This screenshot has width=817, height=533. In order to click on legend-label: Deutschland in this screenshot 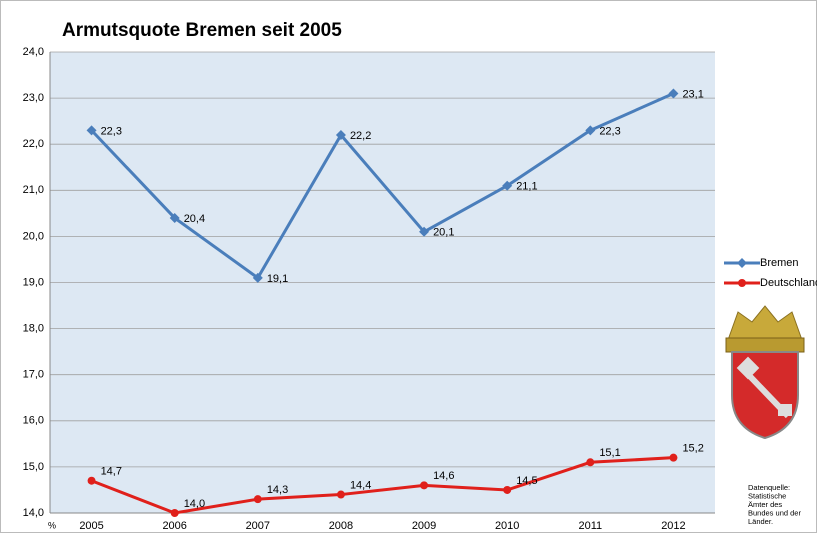, I will do `click(788, 283)`.